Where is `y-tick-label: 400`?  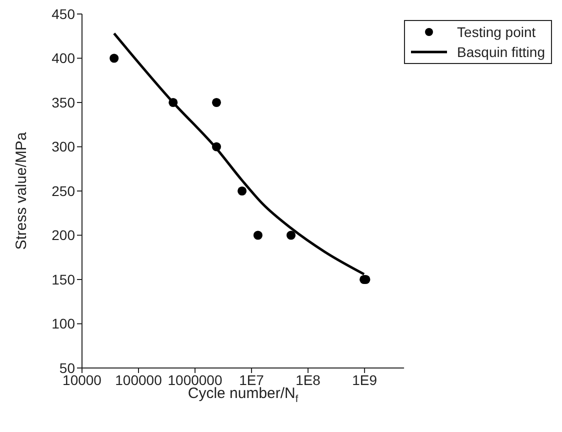
y-tick-label: 400 is located at coordinates (64, 58).